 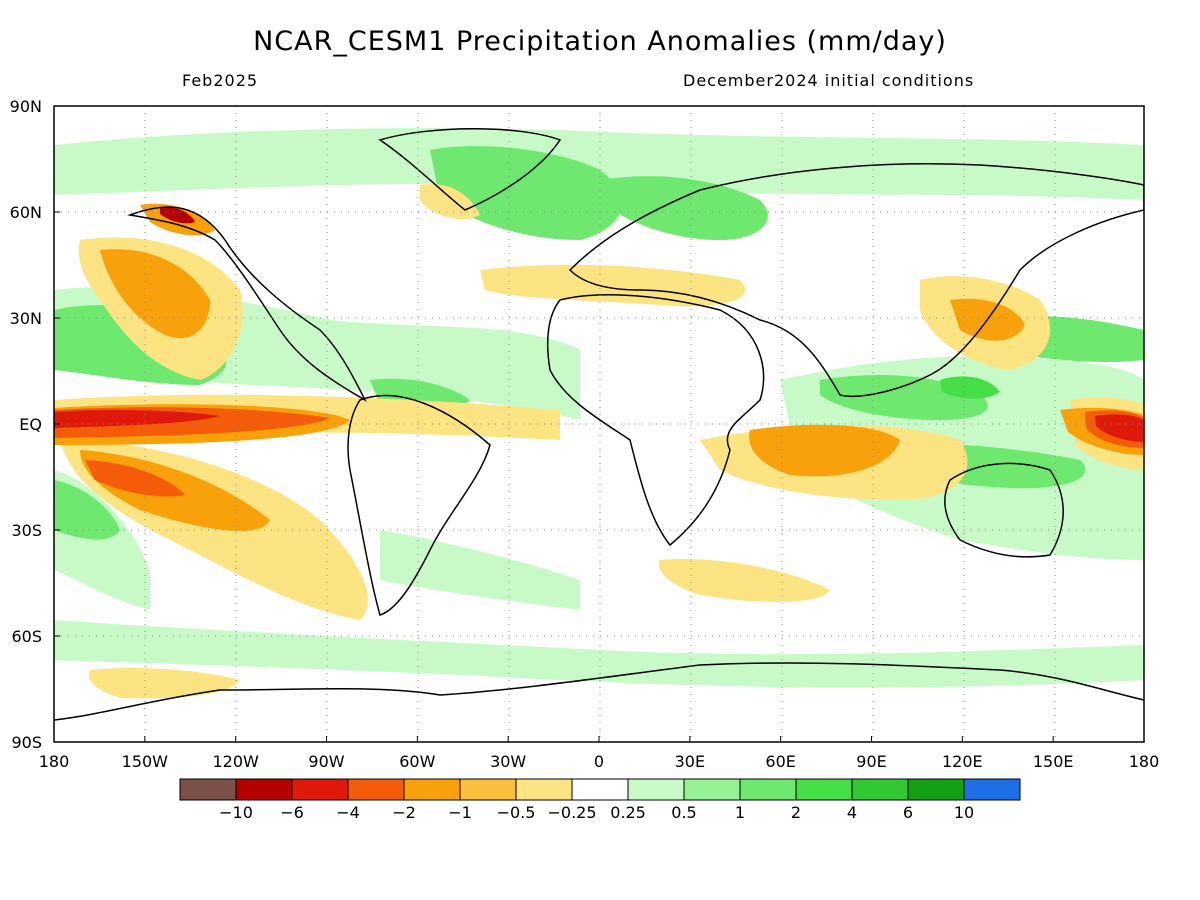 I want to click on colorbar-label: −2, so click(x=404, y=812).